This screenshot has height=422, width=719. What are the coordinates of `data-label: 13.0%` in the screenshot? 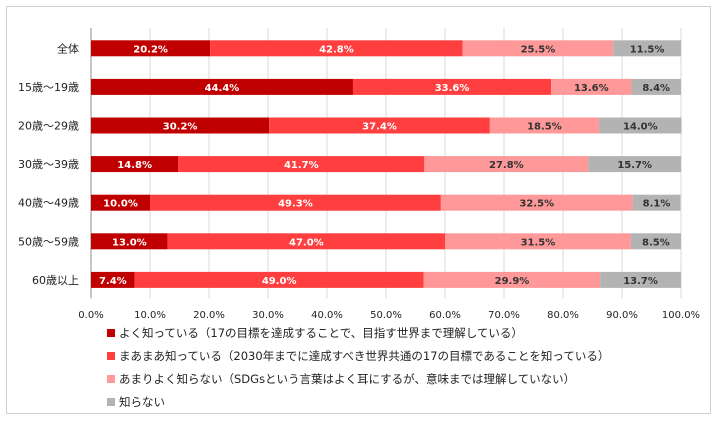 It's located at (129, 242).